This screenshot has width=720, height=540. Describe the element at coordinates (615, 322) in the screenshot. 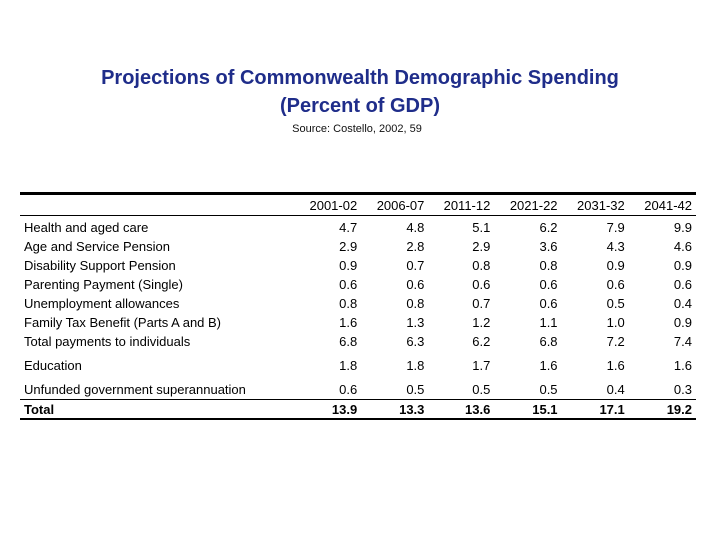

I see `cell: 1.0` at that location.